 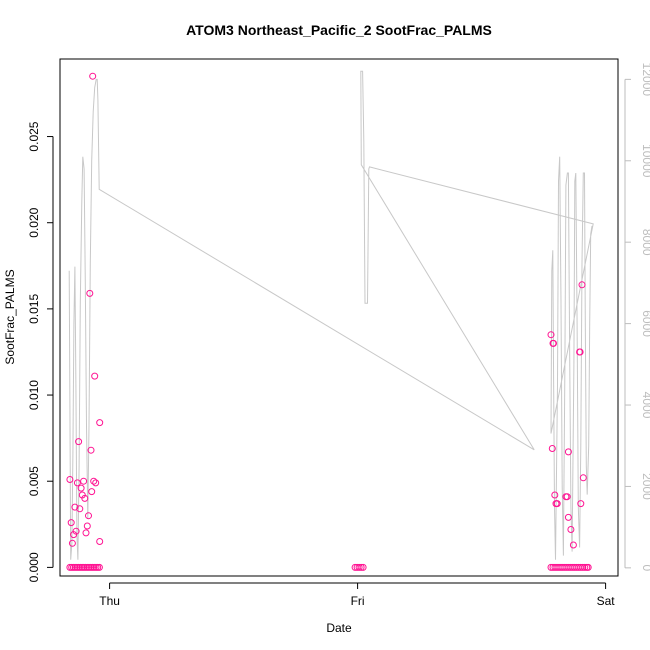 What do you see at coordinates (34, 136) in the screenshot?
I see `y-tick-label: 0.025` at bounding box center [34, 136].